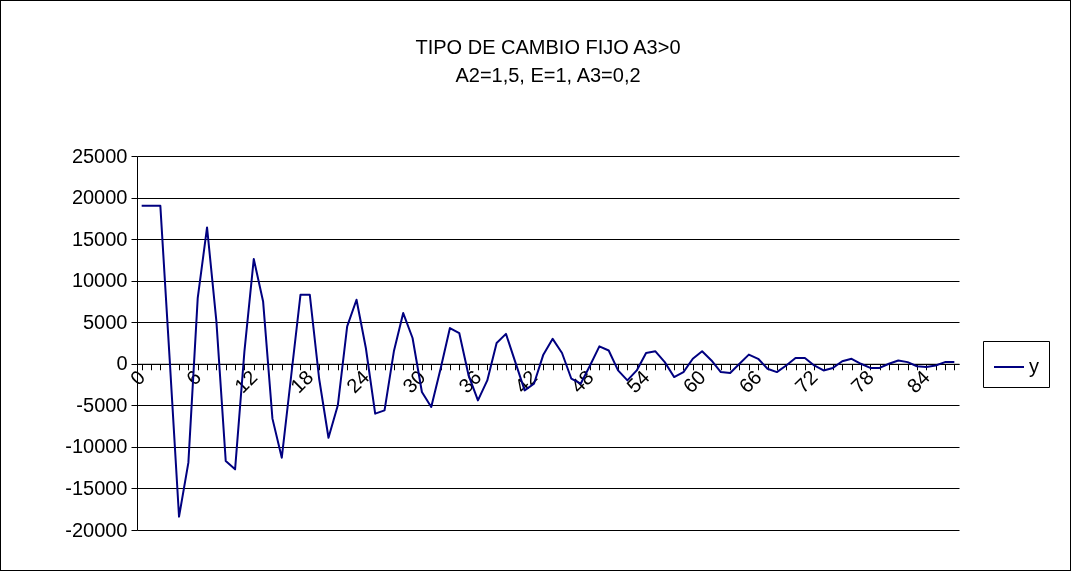 Image resolution: width=1073 pixels, height=573 pixels. I want to click on y-tick-label: -15000, so click(96, 487).